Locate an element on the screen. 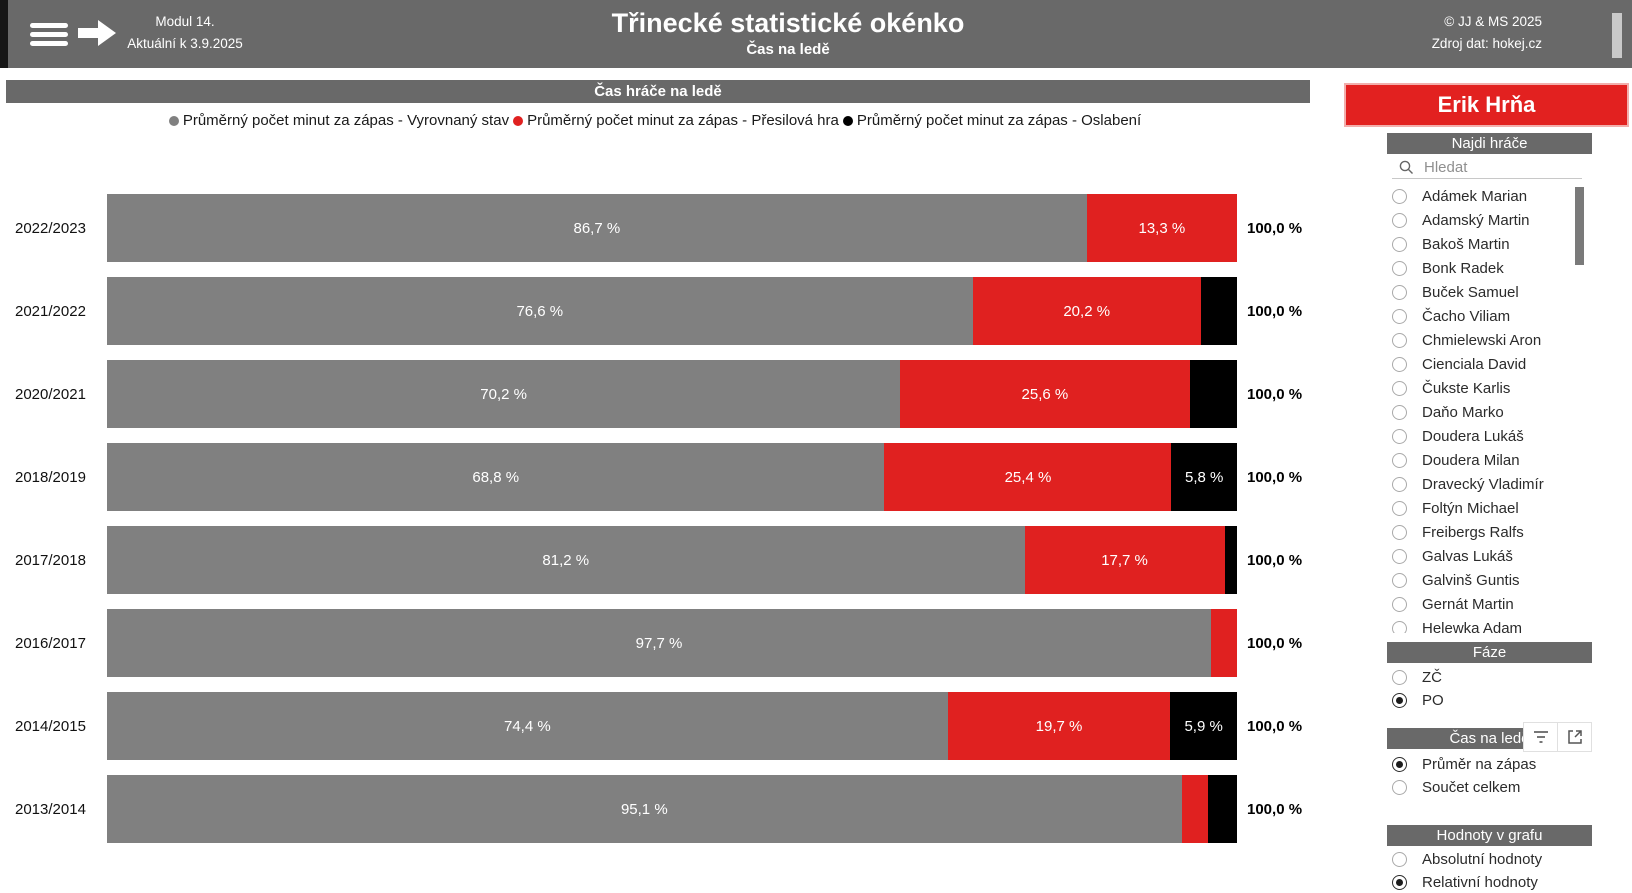 The height and width of the screenshot is (893, 1632). list-item: Adámek Marian is located at coordinates (1484, 196).